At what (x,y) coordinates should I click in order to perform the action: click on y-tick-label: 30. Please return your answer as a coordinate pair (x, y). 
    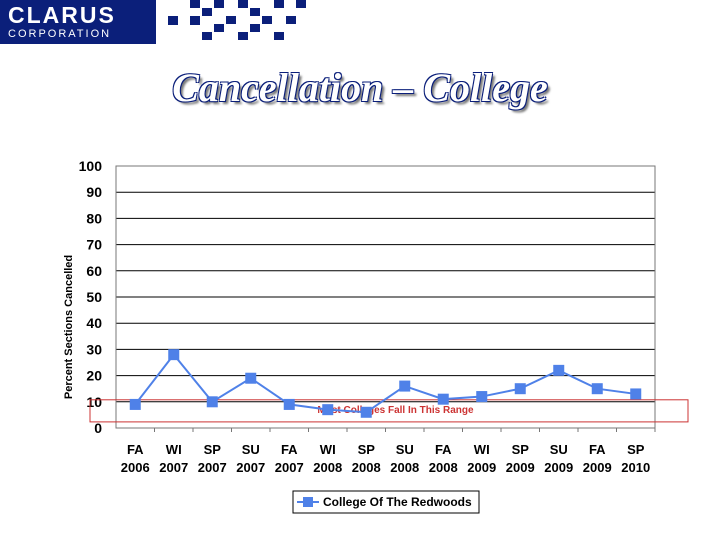
    Looking at the image, I should click on (94, 349).